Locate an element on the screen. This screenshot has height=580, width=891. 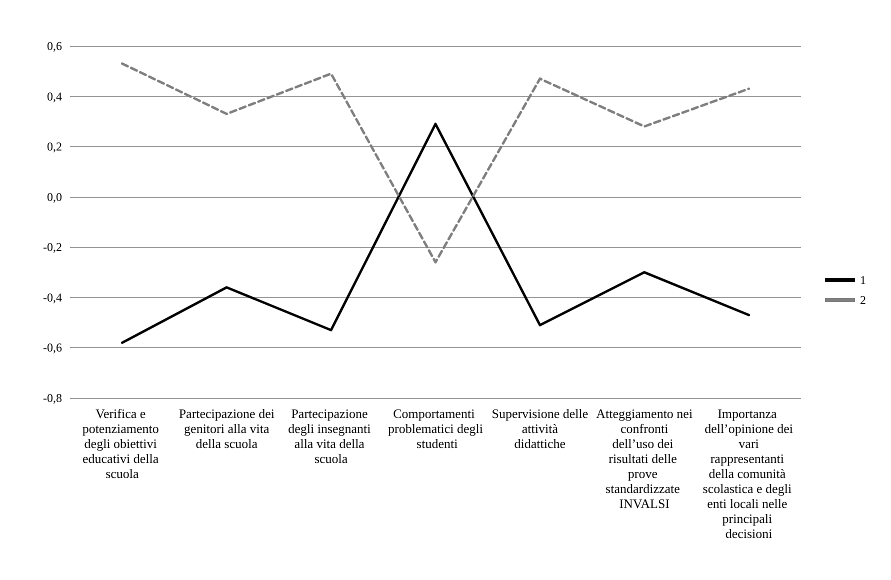
legend-label: 2 is located at coordinates (863, 300).